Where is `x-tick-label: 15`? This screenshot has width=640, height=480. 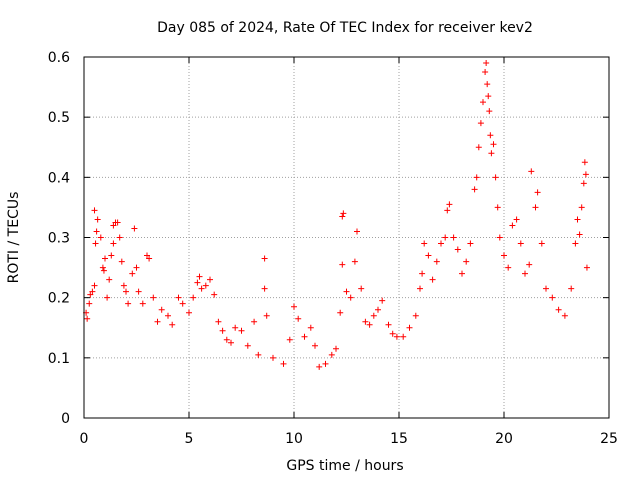
x-tick-label: 15 is located at coordinates (399, 439).